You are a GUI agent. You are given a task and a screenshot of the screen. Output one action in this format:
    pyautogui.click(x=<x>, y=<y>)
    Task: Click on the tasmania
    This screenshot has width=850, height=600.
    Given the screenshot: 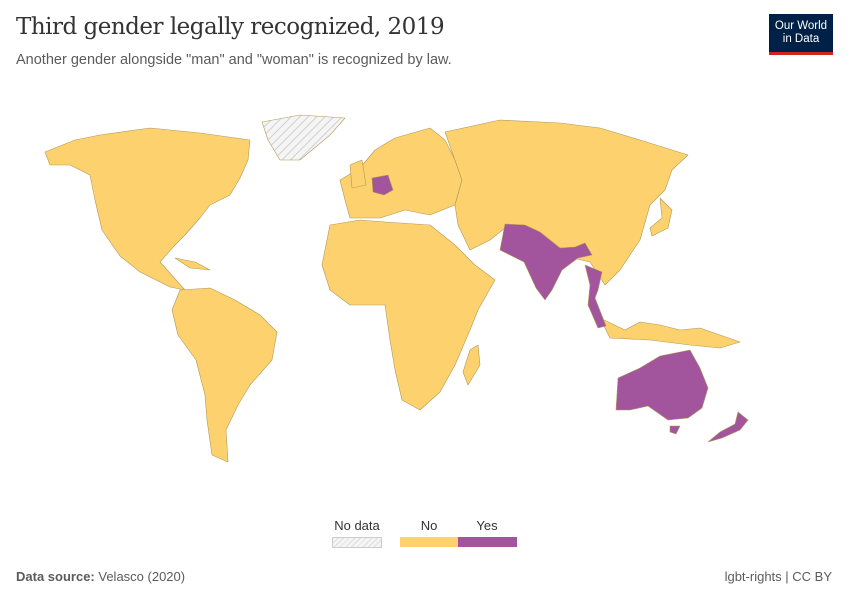 What is the action you would take?
    pyautogui.click(x=675, y=430)
    